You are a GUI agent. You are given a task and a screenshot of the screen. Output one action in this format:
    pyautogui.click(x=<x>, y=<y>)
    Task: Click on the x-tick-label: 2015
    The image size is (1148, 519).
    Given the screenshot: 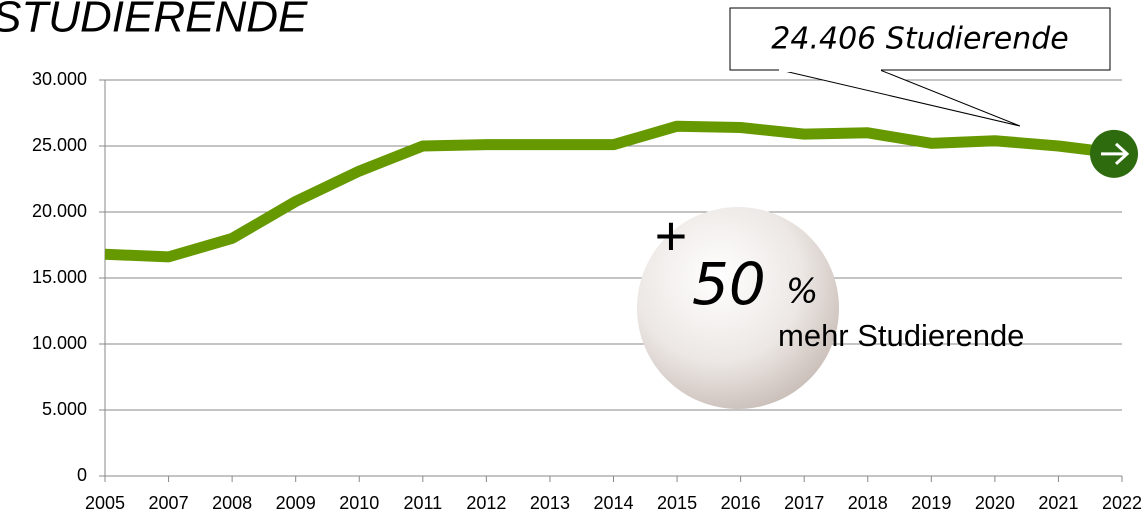 What is the action you would take?
    pyautogui.click(x=677, y=503)
    